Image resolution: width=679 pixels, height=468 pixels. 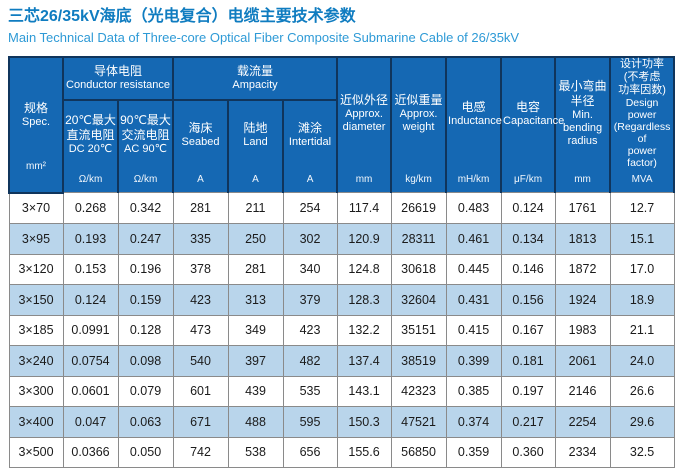 I want to click on value-cell: 0.063, so click(x=145, y=422).